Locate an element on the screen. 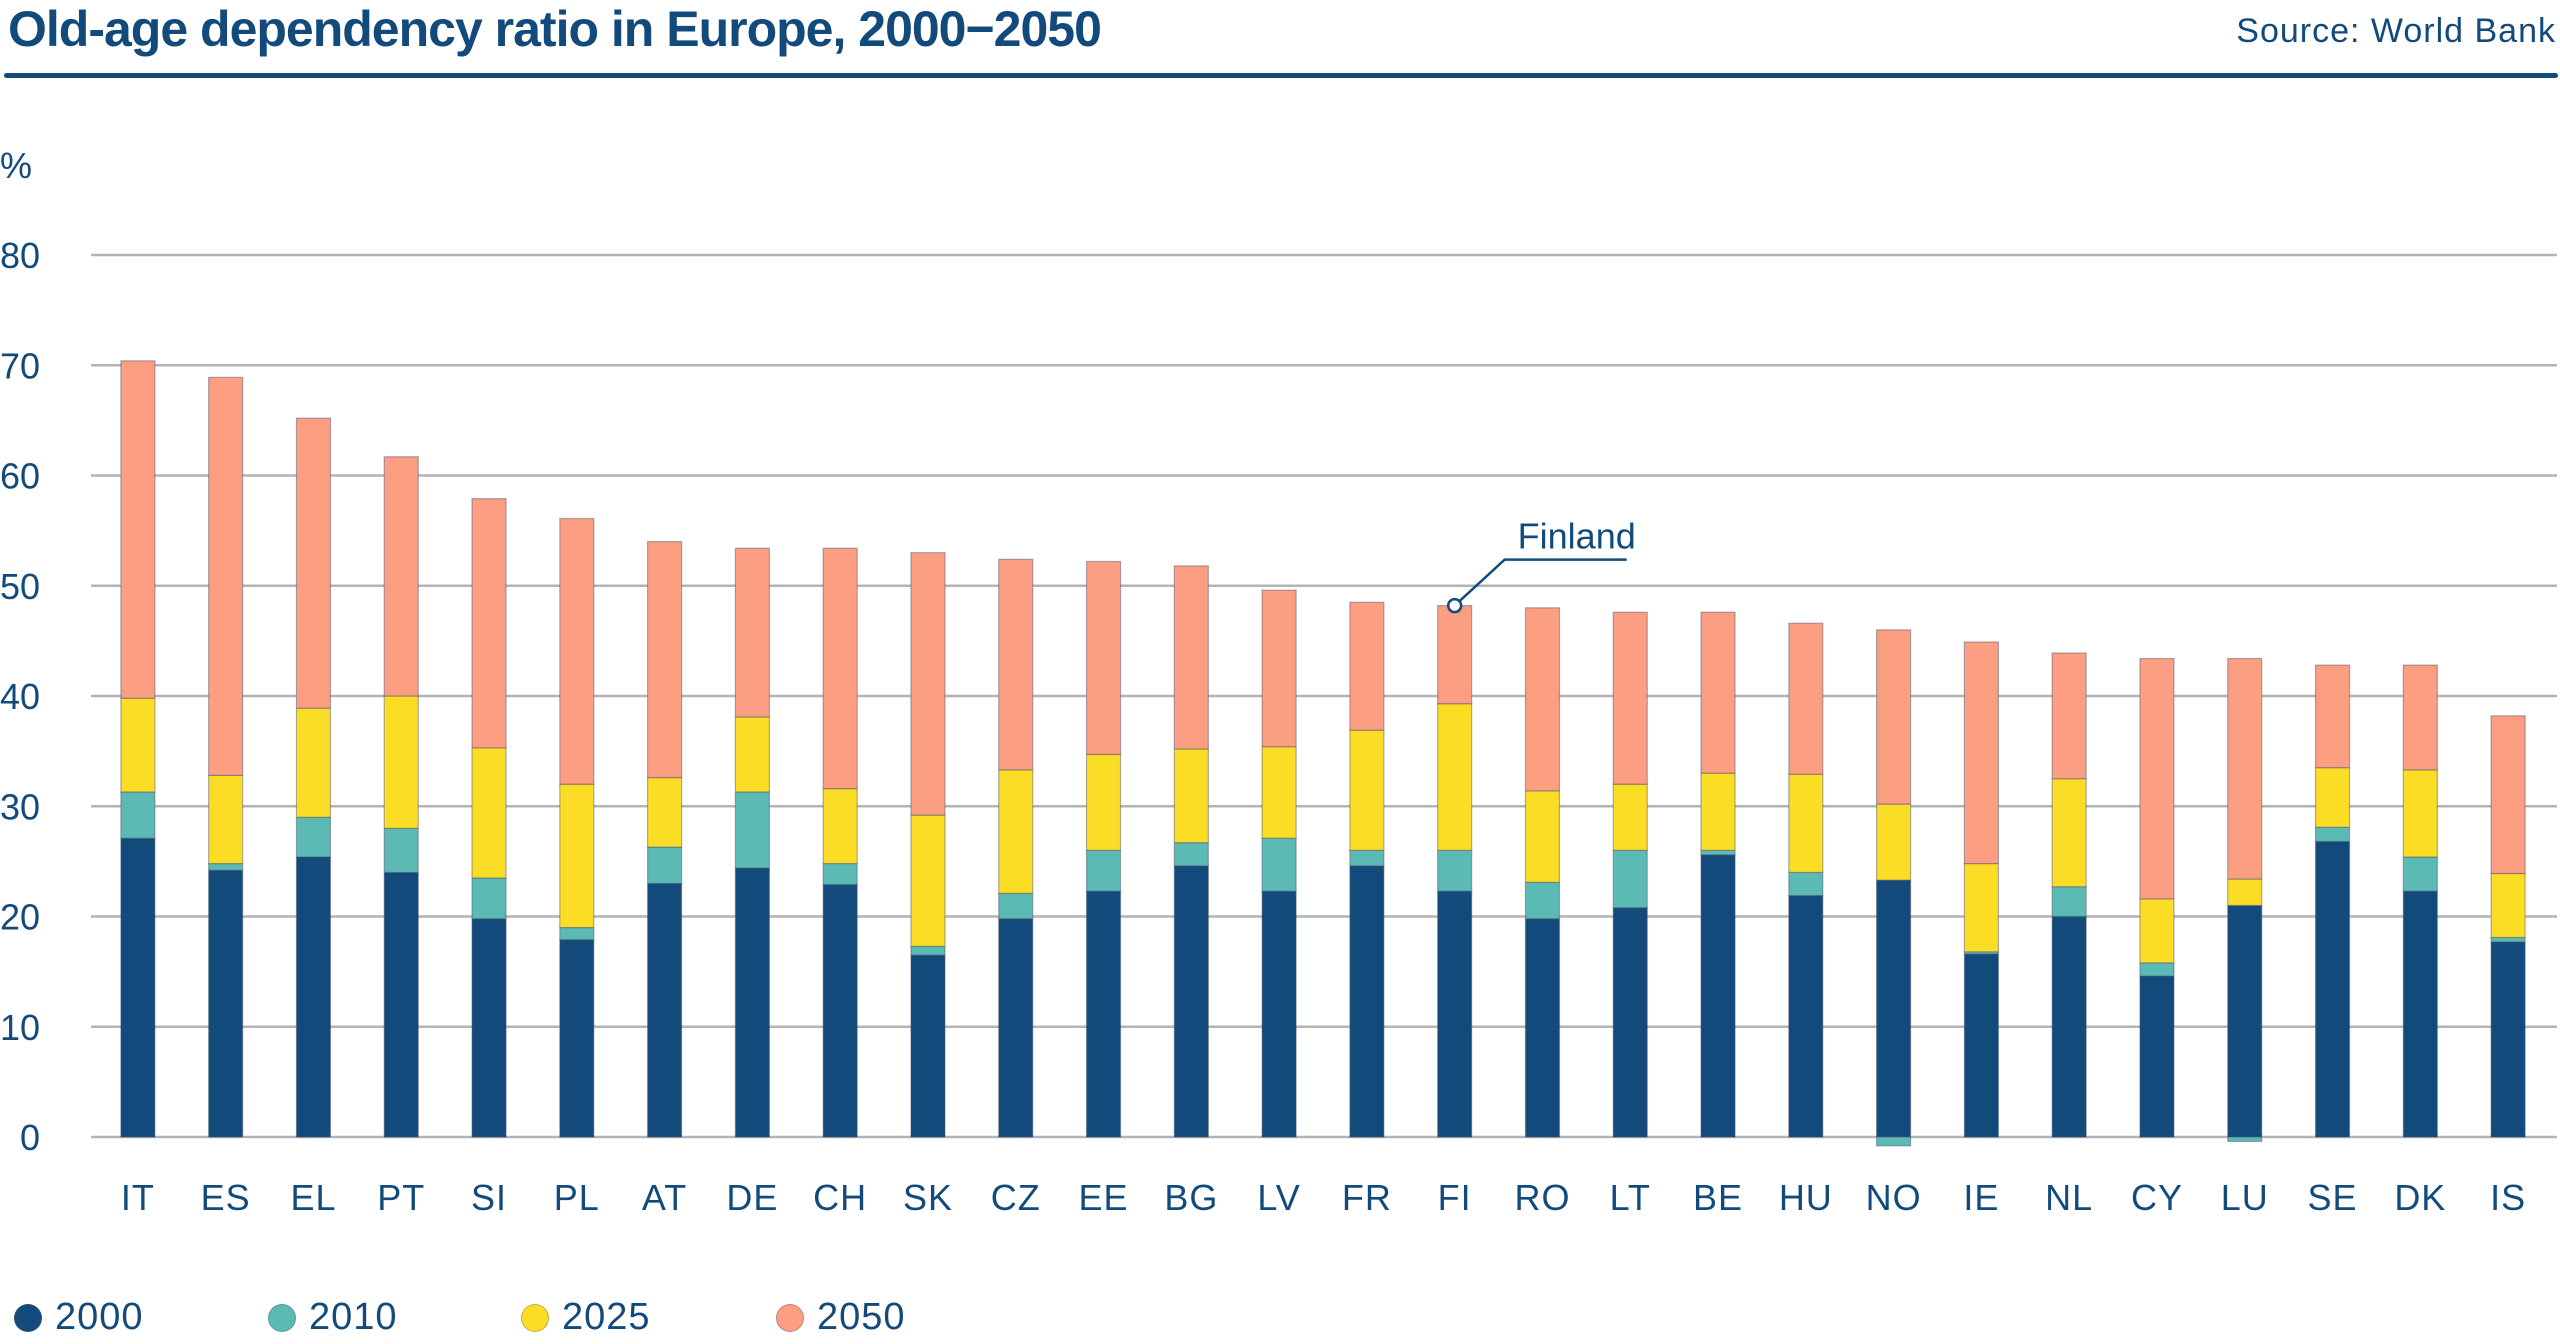 Image resolution: width=2560 pixels, height=1344 pixels. x-tick-label: CH is located at coordinates (840, 1197).